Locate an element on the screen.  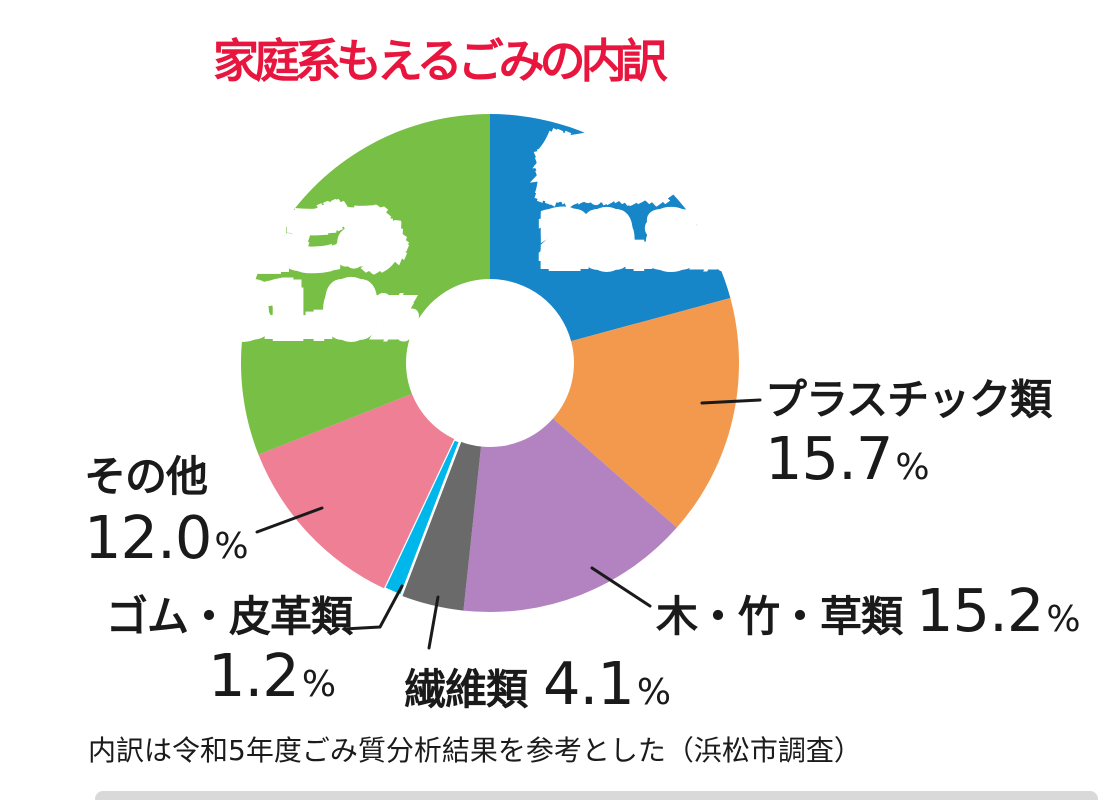
label-paper: 紙類 20.8% is located at coordinates (638, 204).